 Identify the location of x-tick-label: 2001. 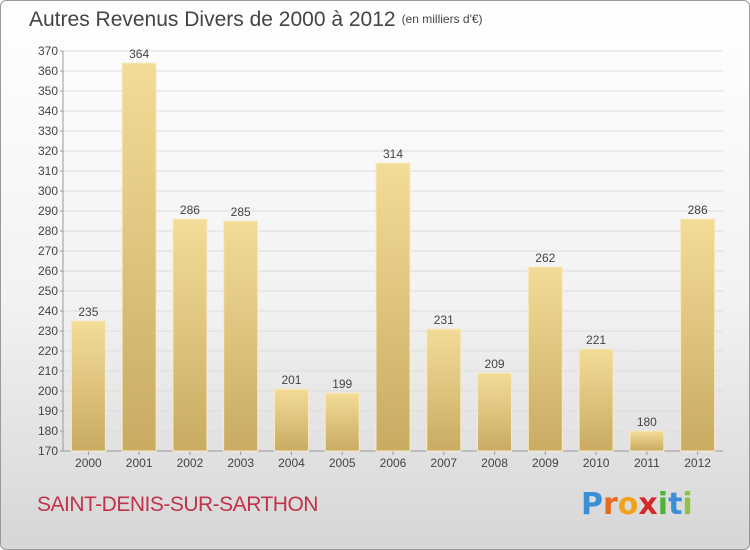
(139, 463).